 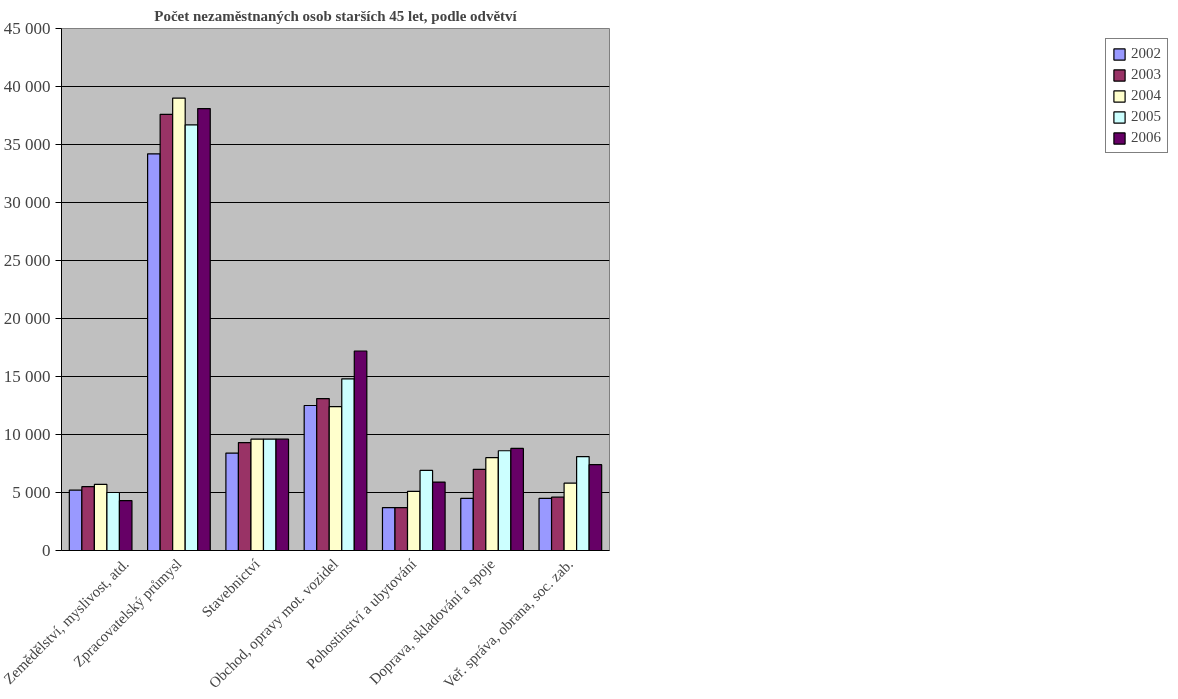 What do you see at coordinates (27, 260) in the screenshot?
I see `y-tick-label: 25 000` at bounding box center [27, 260].